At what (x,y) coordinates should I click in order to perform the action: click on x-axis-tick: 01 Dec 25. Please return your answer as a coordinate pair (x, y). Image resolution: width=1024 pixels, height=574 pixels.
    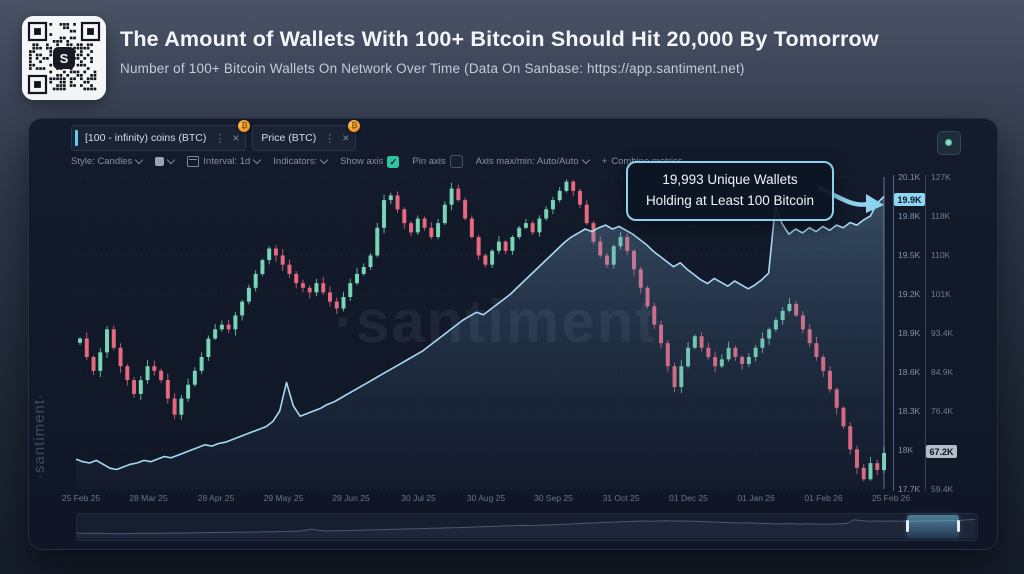
    Looking at the image, I should click on (688, 498).